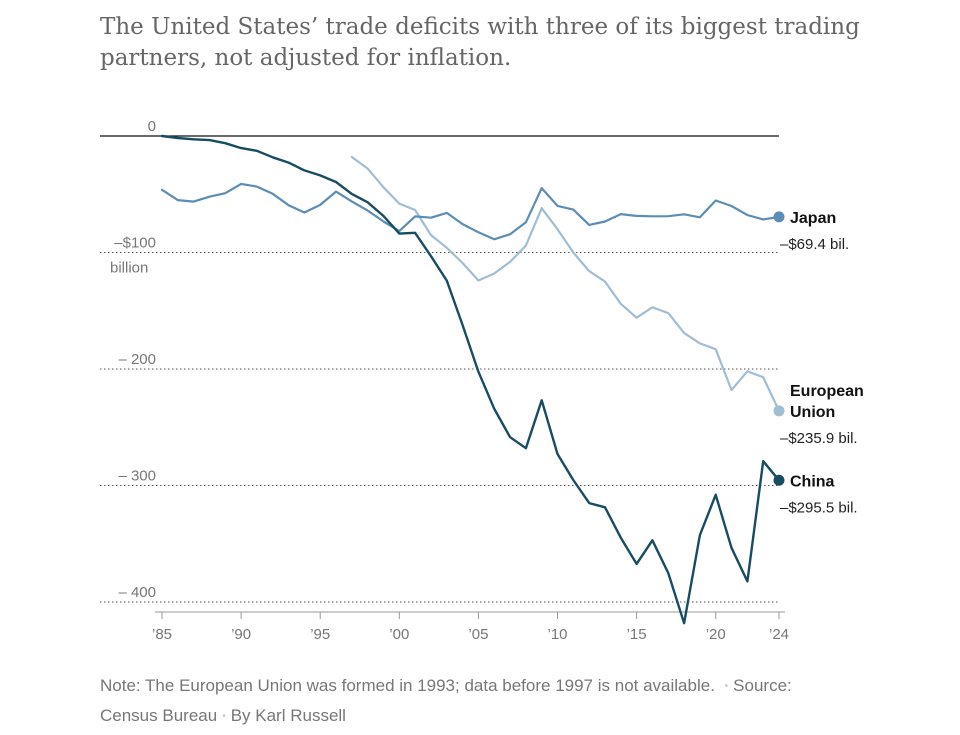 The width and height of the screenshot is (960, 735). Describe the element at coordinates (827, 391) in the screenshot. I see `european-union-name-word: European` at that location.